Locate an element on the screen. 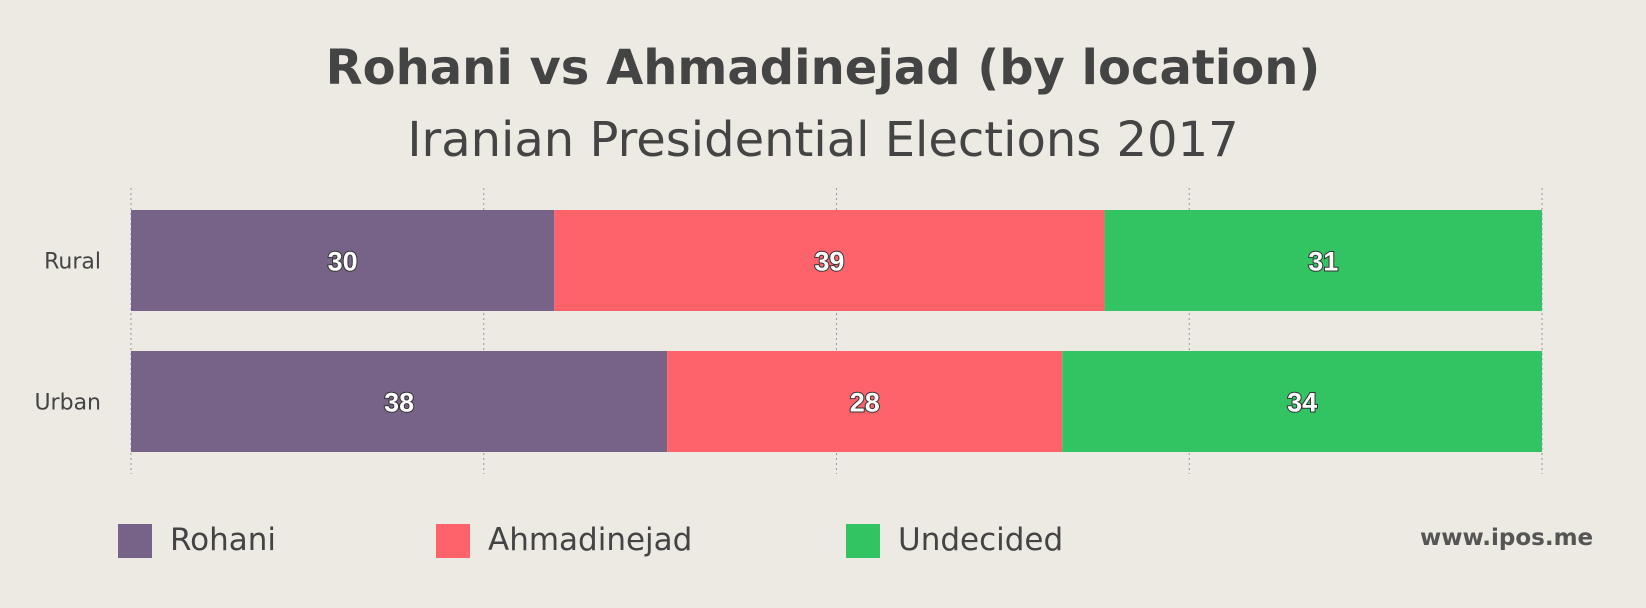 This screenshot has width=1646, height=608. bar-rural-ahmadinejad is located at coordinates (829, 260).